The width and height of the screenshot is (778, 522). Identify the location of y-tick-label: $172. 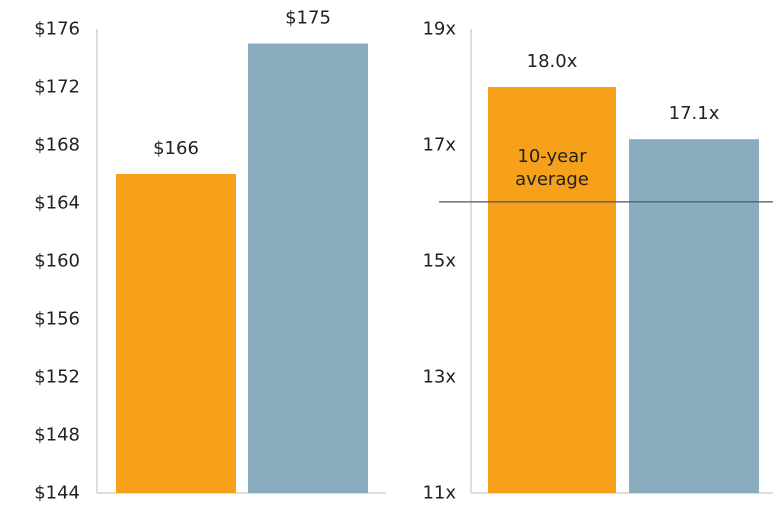
(57, 87).